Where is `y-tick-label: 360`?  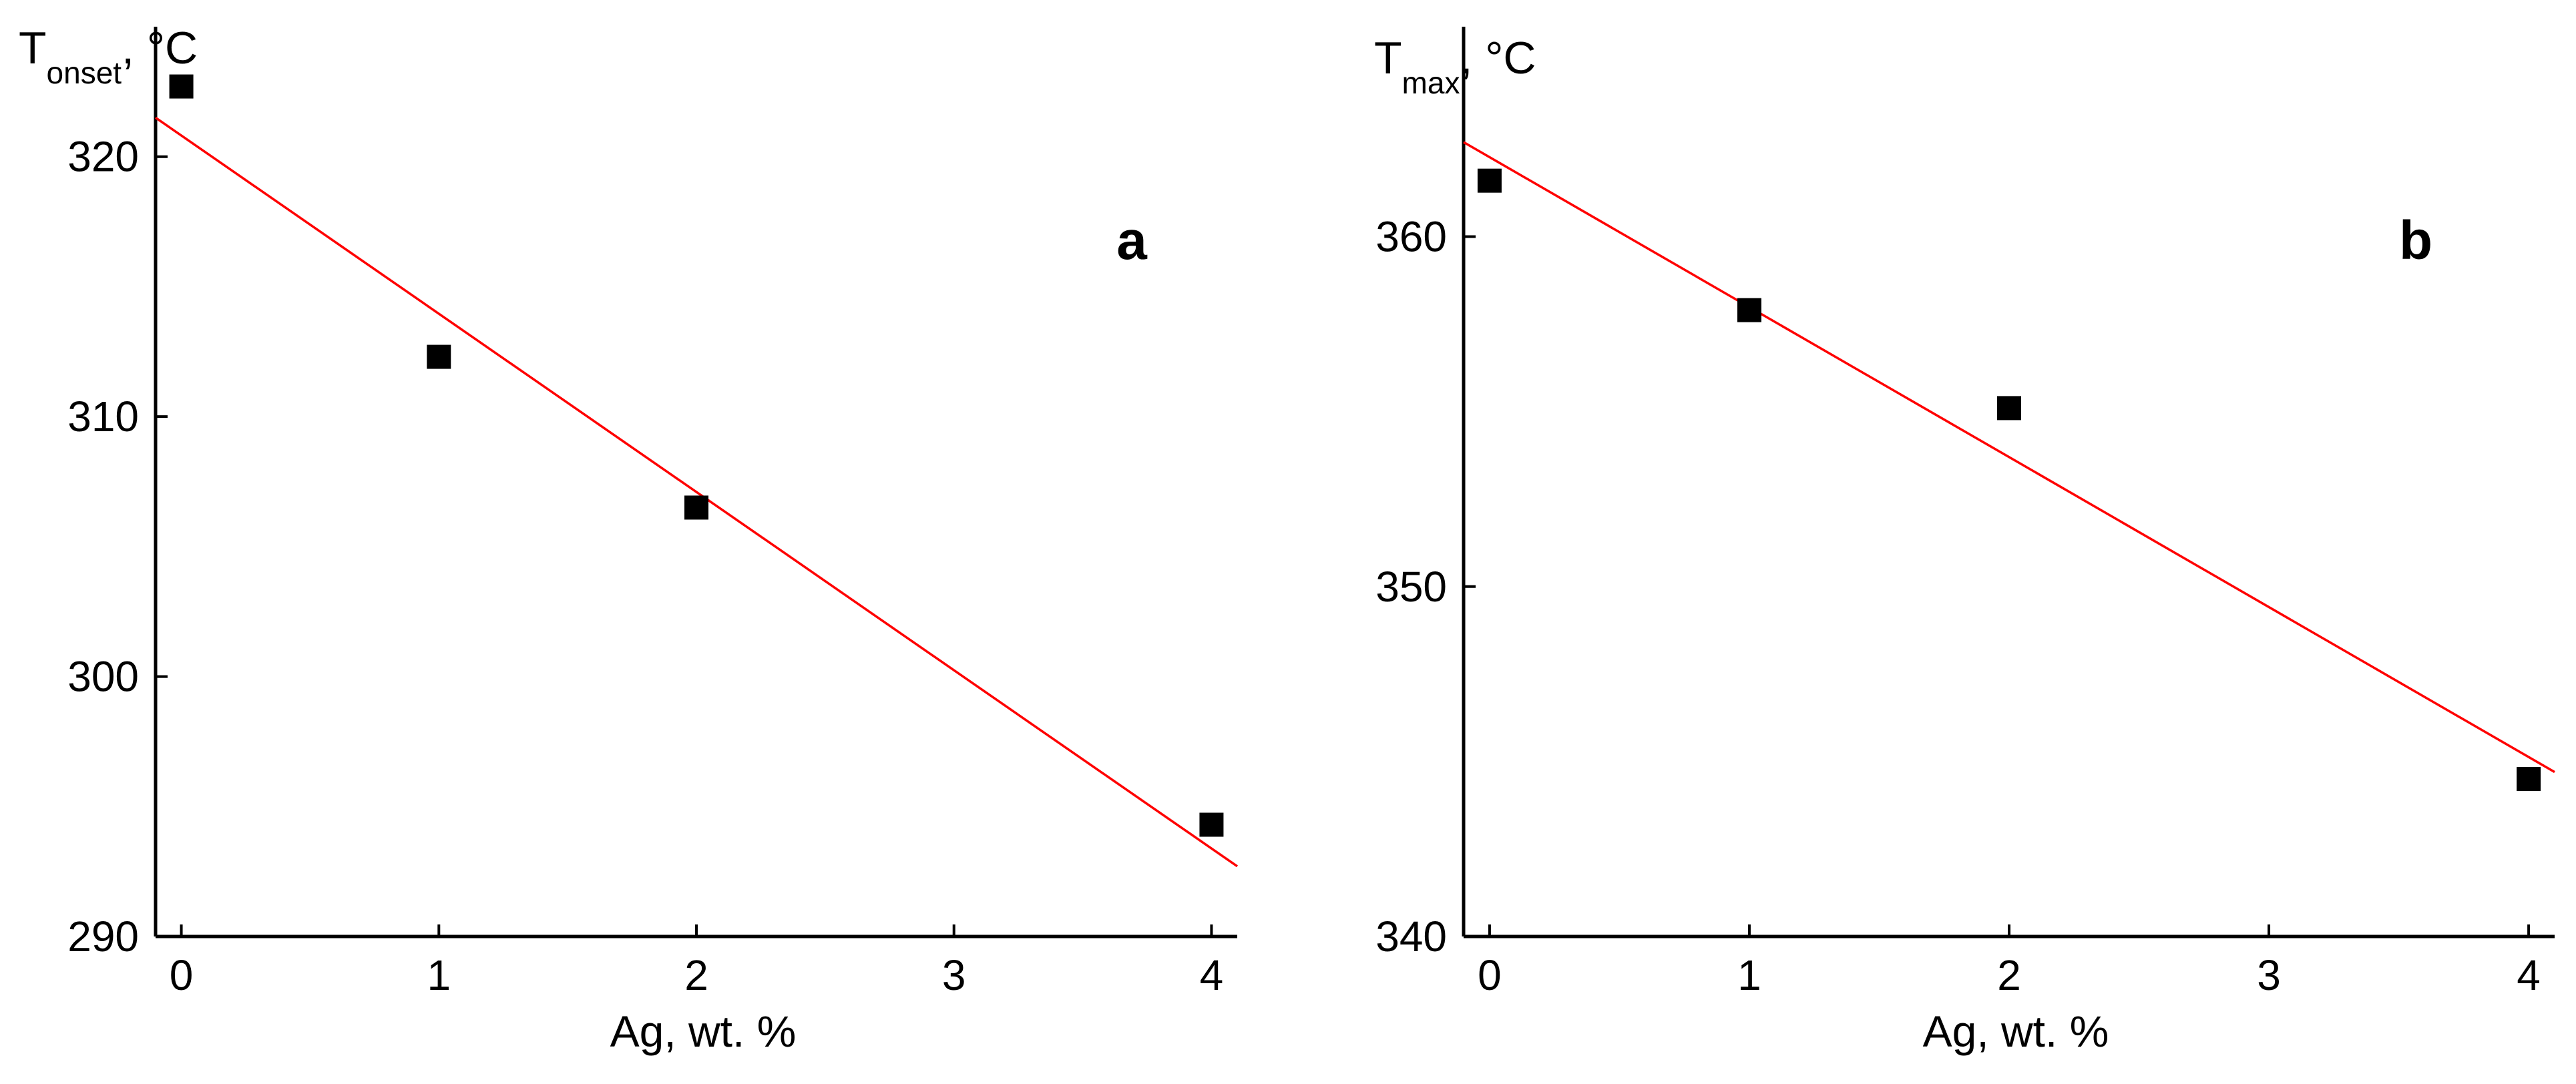 y-tick-label: 360 is located at coordinates (1411, 237).